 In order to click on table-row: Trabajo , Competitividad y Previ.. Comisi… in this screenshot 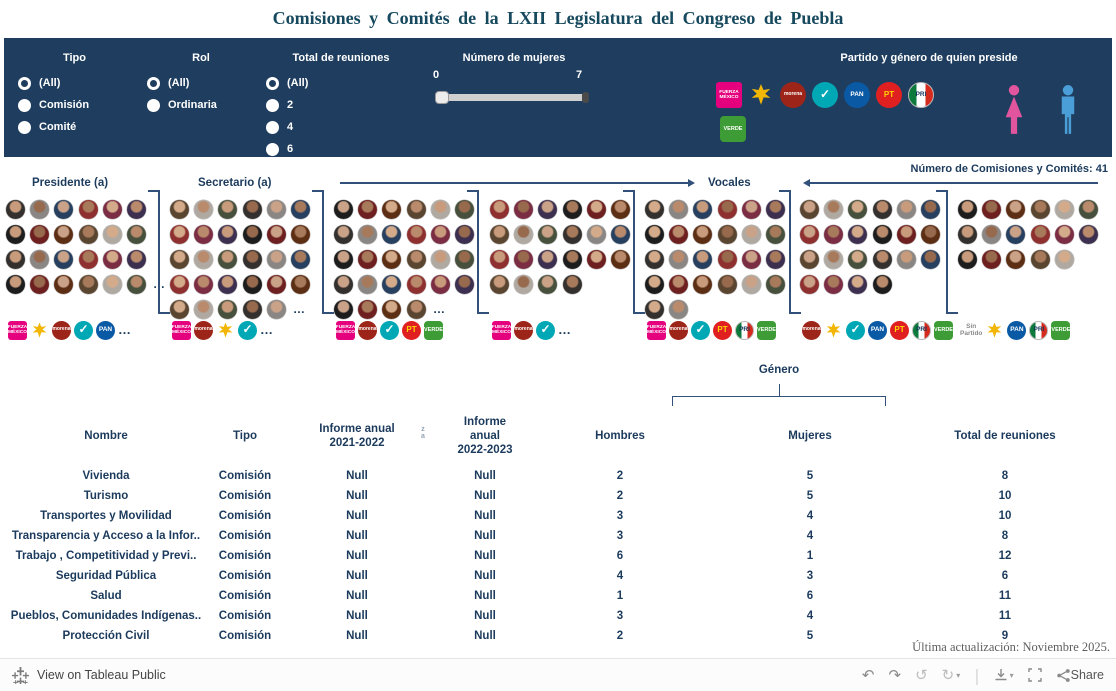, I will do `click(558, 556)`.